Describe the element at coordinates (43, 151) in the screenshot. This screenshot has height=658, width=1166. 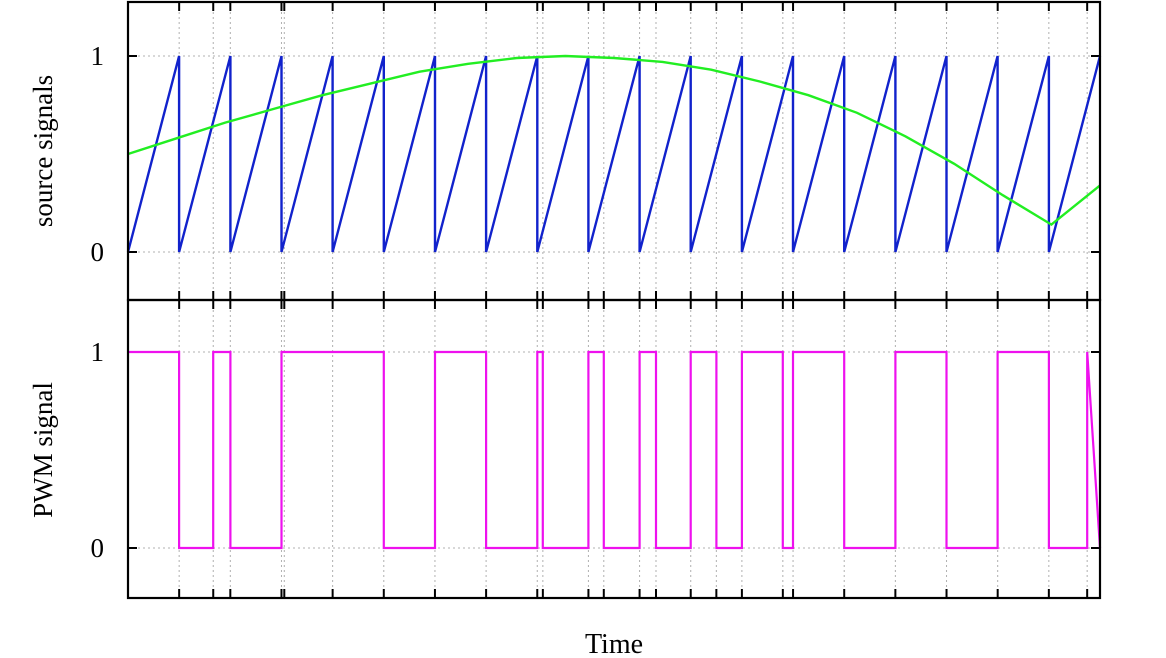
I see `y-axis-label-source-signals: source signals` at that location.